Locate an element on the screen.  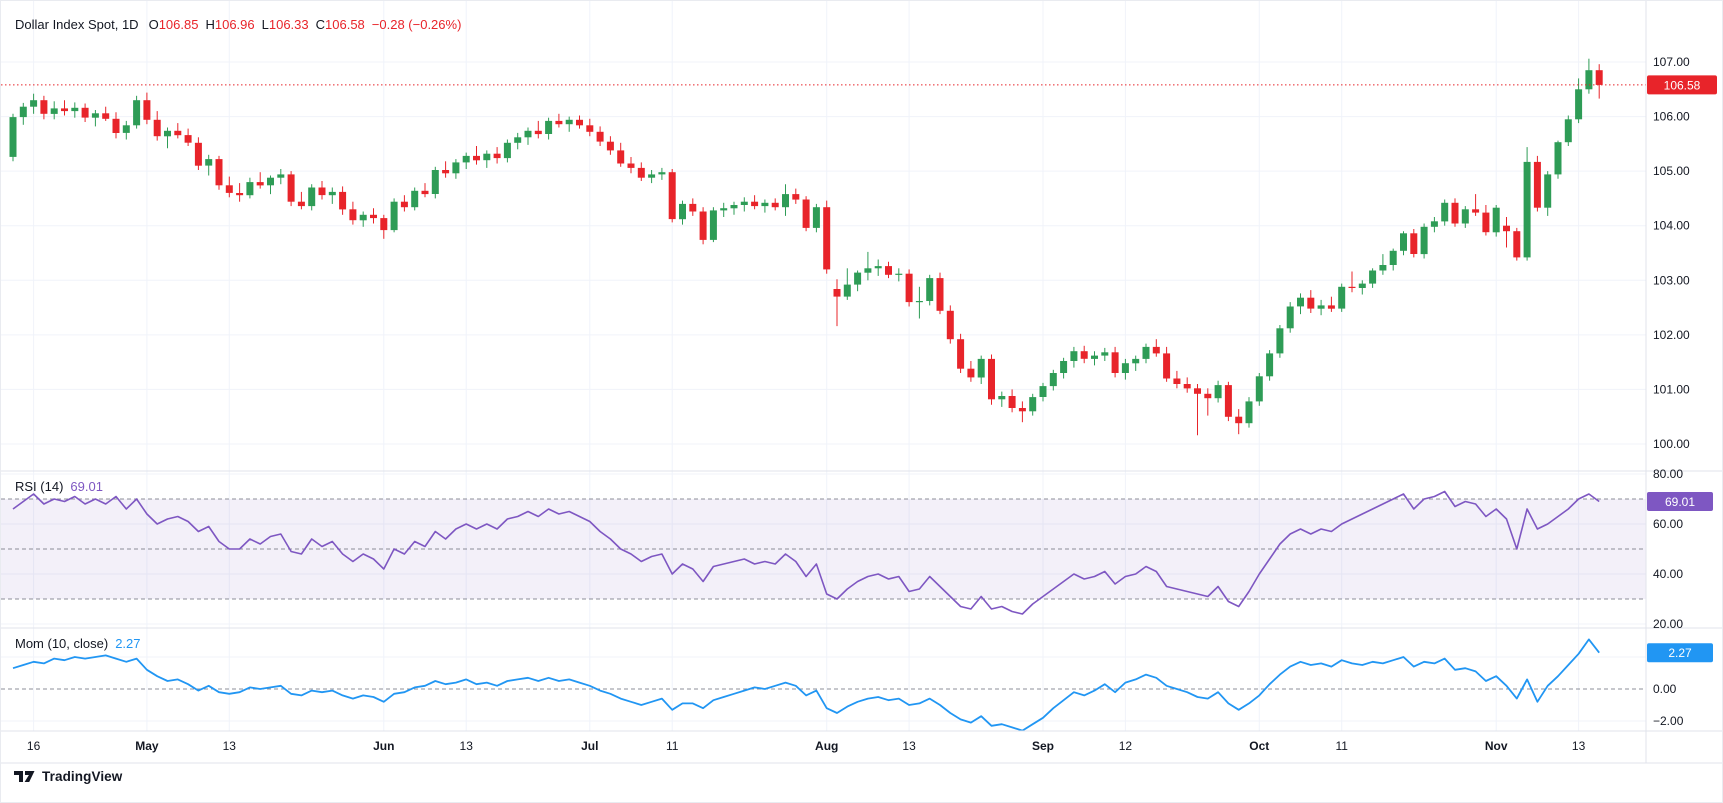
symbol-title: Dollar Index Spot, 1D is located at coordinates (77, 24).